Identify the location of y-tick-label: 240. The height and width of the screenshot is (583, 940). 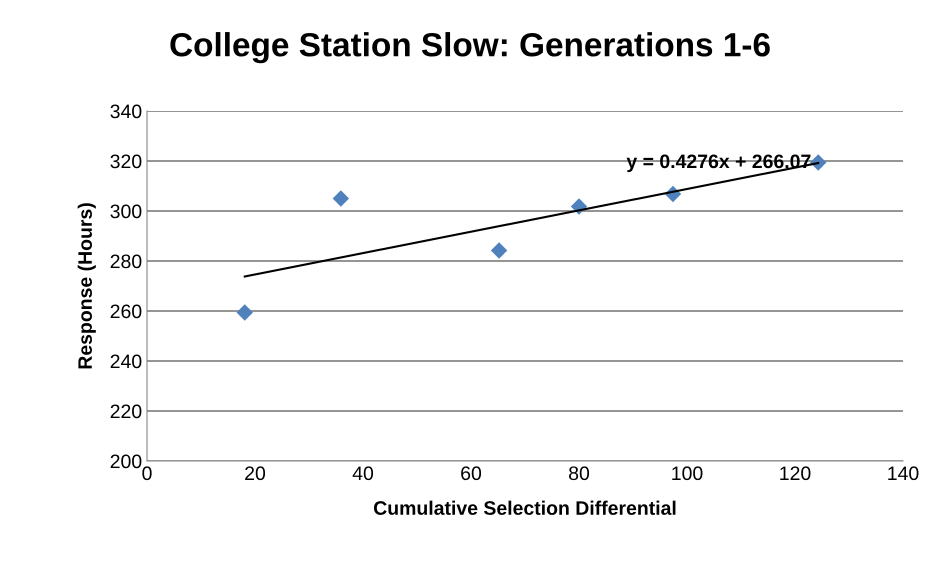
(126, 361).